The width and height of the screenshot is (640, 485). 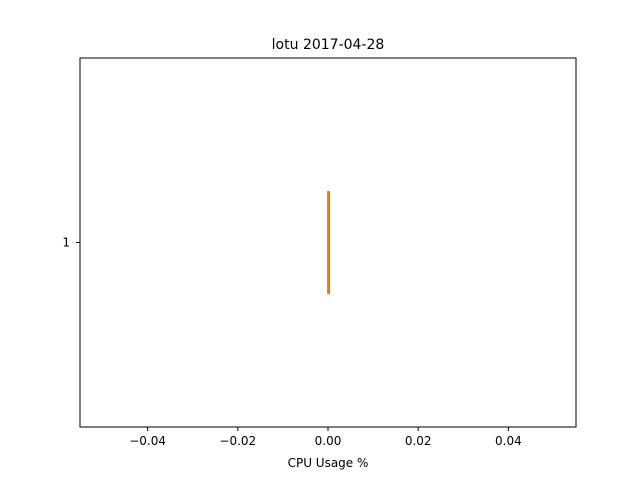 I want to click on x-tick-label: −0.04, so click(x=147, y=441).